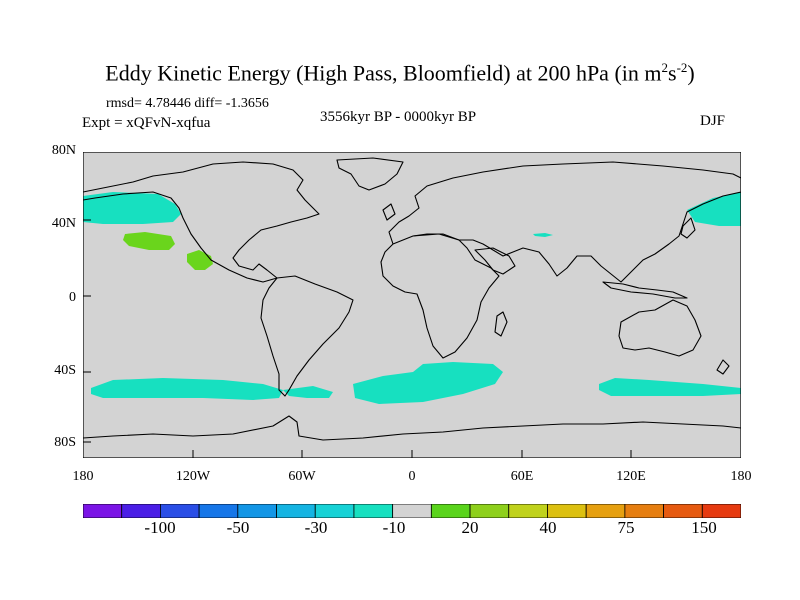 The height and width of the screenshot is (600, 800). What do you see at coordinates (63, 223) in the screenshot?
I see `lat-label: 40N` at bounding box center [63, 223].